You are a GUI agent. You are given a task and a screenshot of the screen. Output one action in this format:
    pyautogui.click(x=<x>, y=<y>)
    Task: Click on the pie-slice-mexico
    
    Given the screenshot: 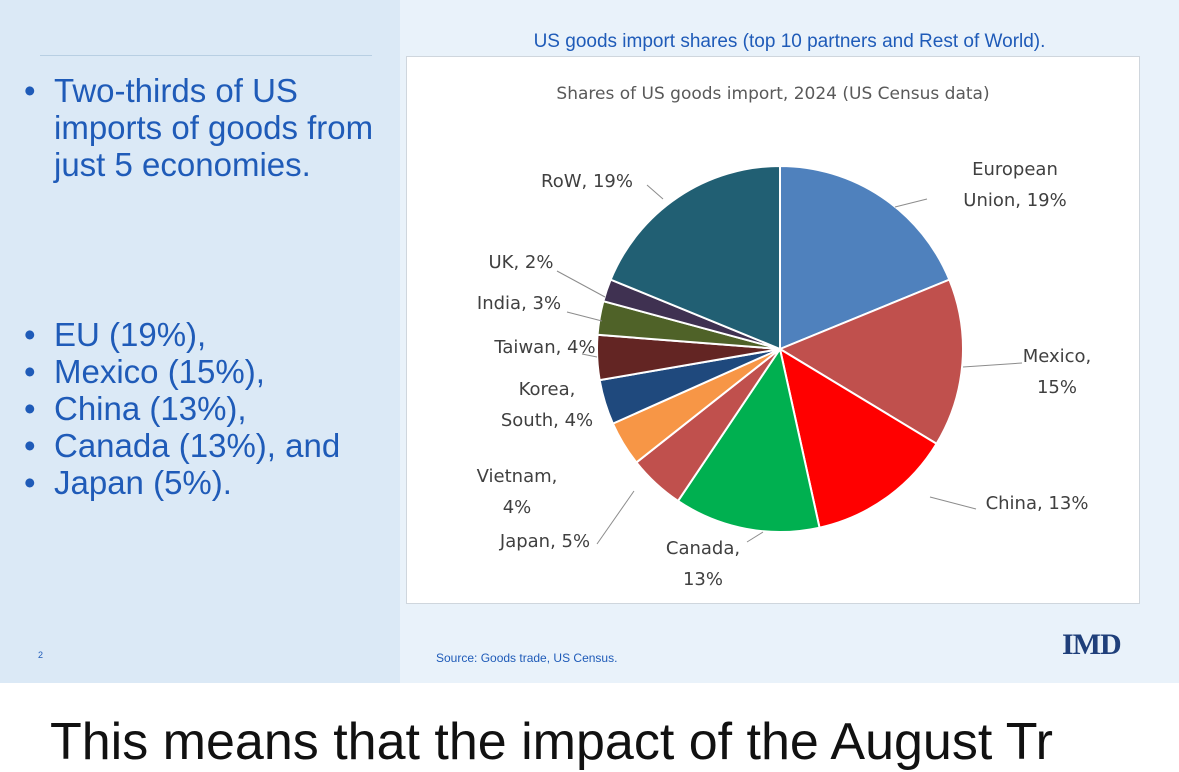 What is the action you would take?
    pyautogui.click(x=870, y=362)
    